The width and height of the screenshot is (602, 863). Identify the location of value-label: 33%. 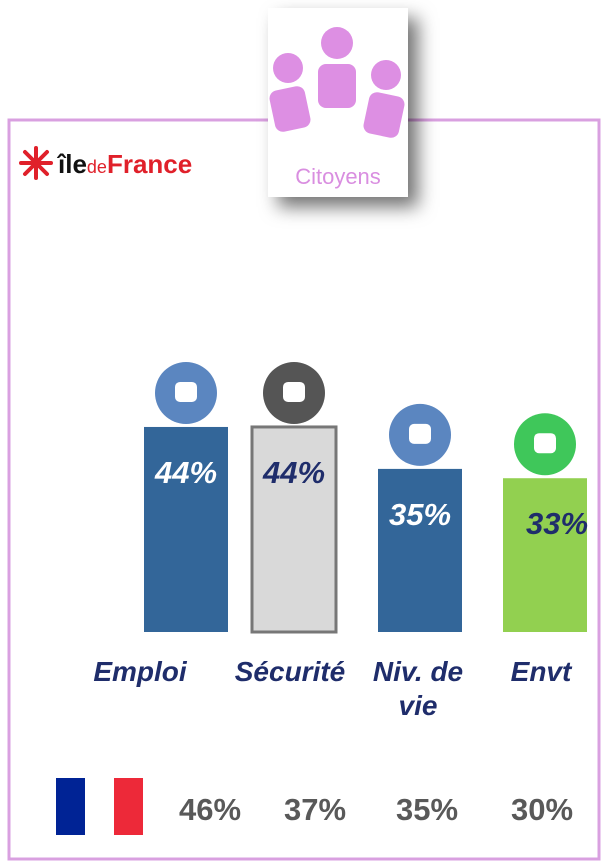
(557, 523).